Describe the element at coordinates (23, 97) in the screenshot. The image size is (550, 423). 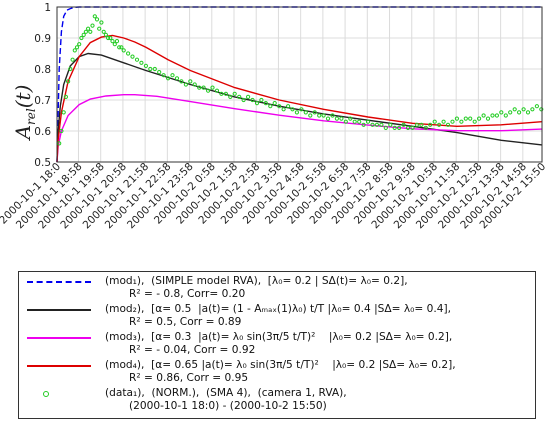
I see `y-axis-label-arg: (t)` at that location.